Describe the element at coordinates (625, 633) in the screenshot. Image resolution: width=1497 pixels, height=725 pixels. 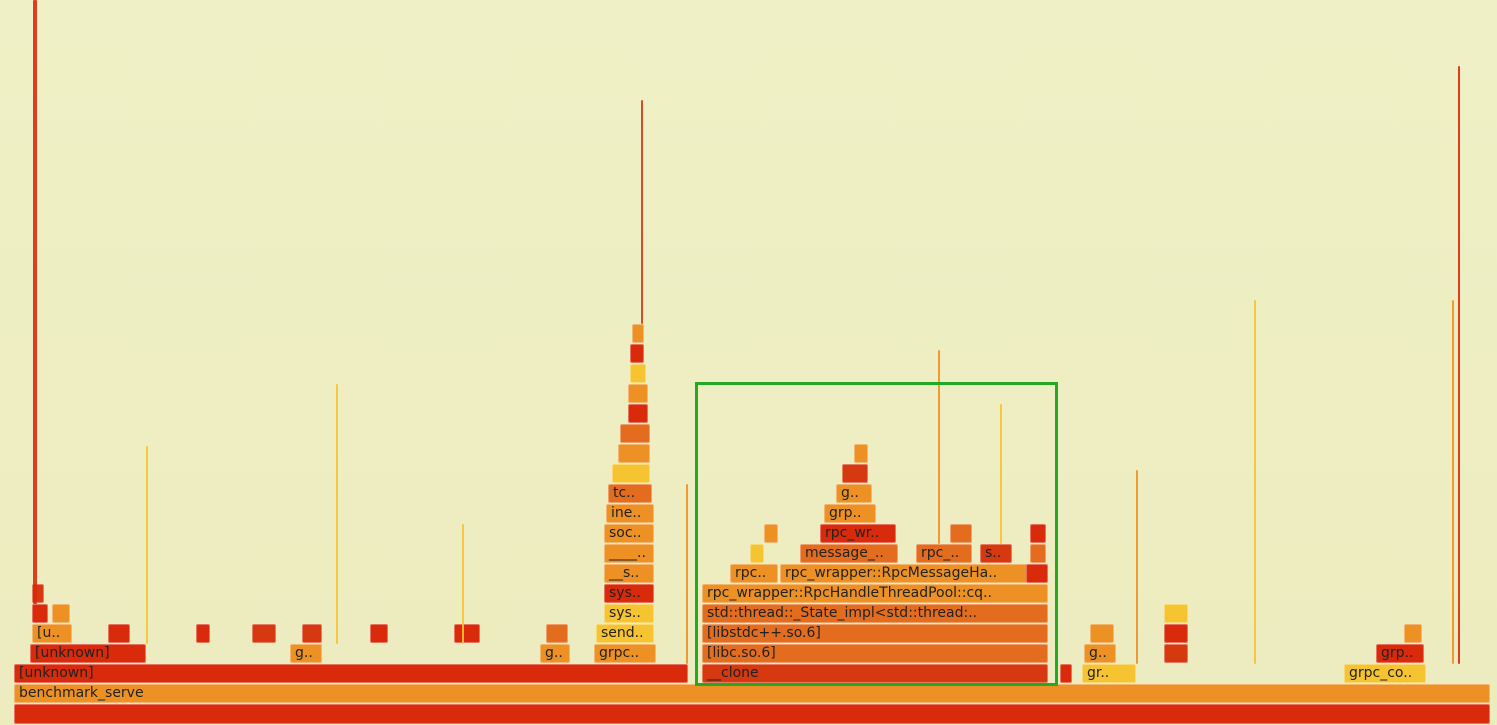
I see `frame-send: send..` at that location.